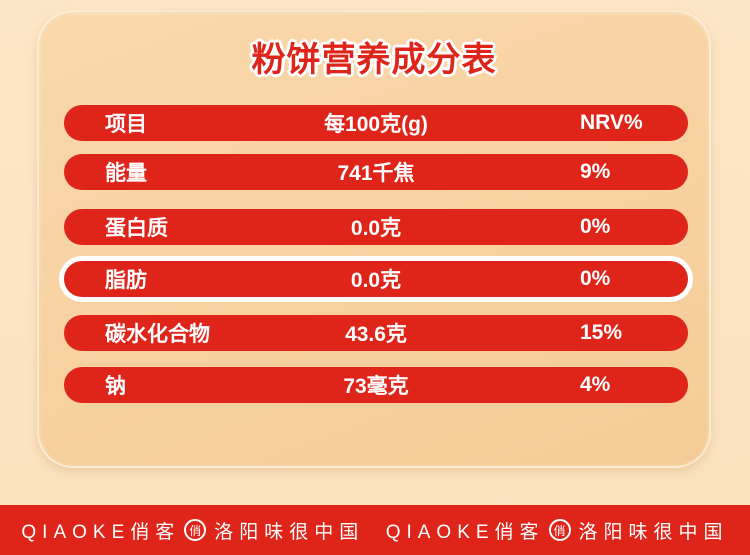  I want to click on row-value: 43.6克, so click(376, 334).